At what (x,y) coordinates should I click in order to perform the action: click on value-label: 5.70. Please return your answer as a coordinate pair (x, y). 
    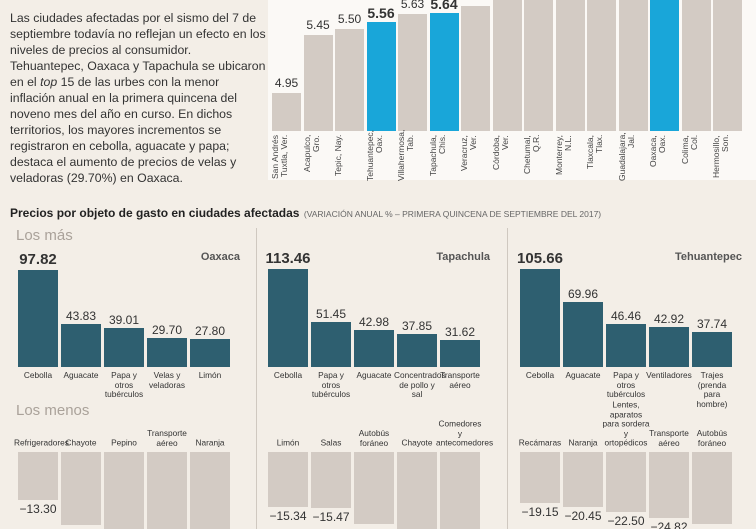
    Looking at the image, I should click on (475, 1).